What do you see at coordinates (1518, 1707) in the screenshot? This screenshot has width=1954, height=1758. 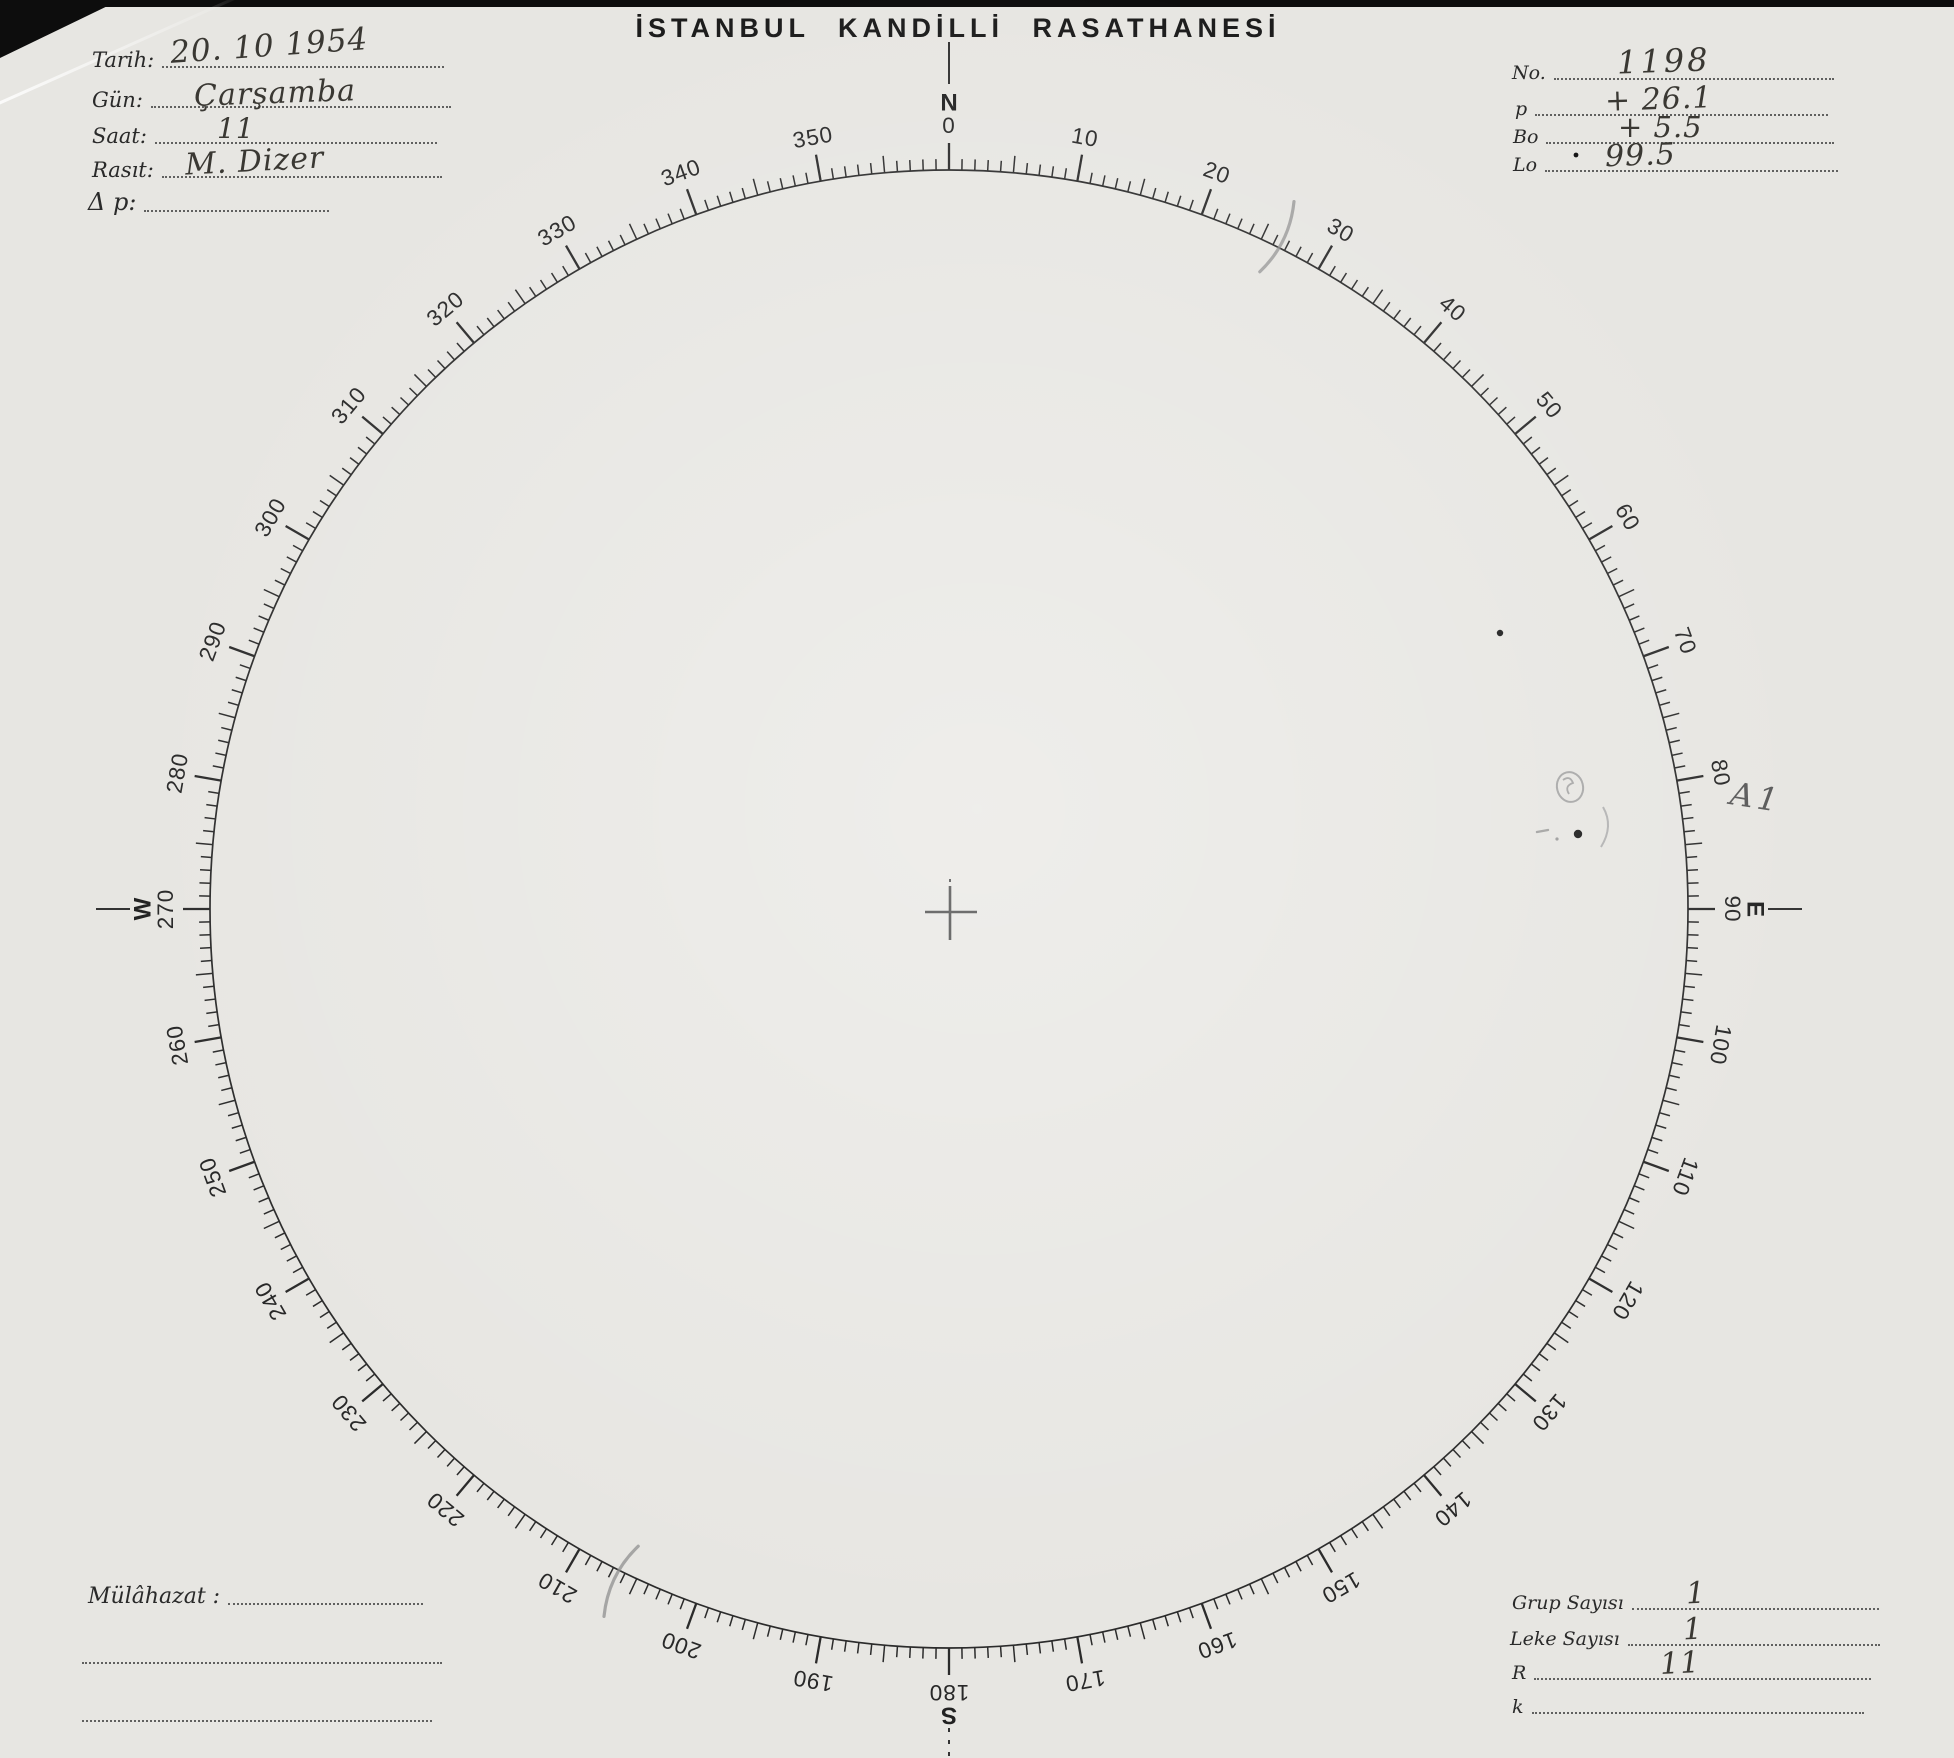 I see `field-label-k: k` at bounding box center [1518, 1707].